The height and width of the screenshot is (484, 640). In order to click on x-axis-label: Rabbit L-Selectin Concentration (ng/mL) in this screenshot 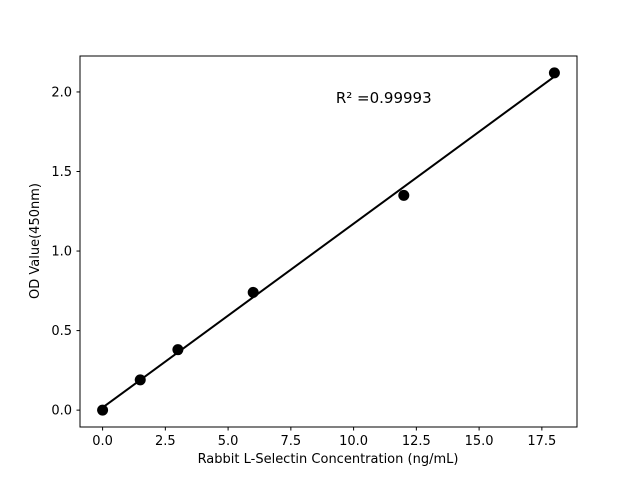, I will do `click(328, 459)`.